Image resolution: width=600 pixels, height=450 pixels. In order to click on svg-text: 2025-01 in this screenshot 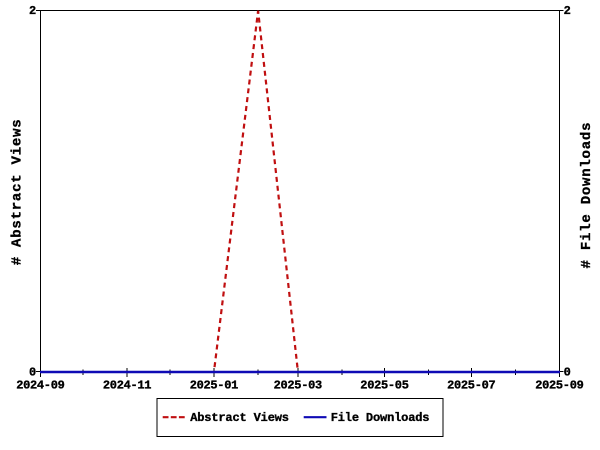, I will do `click(214, 386)`.